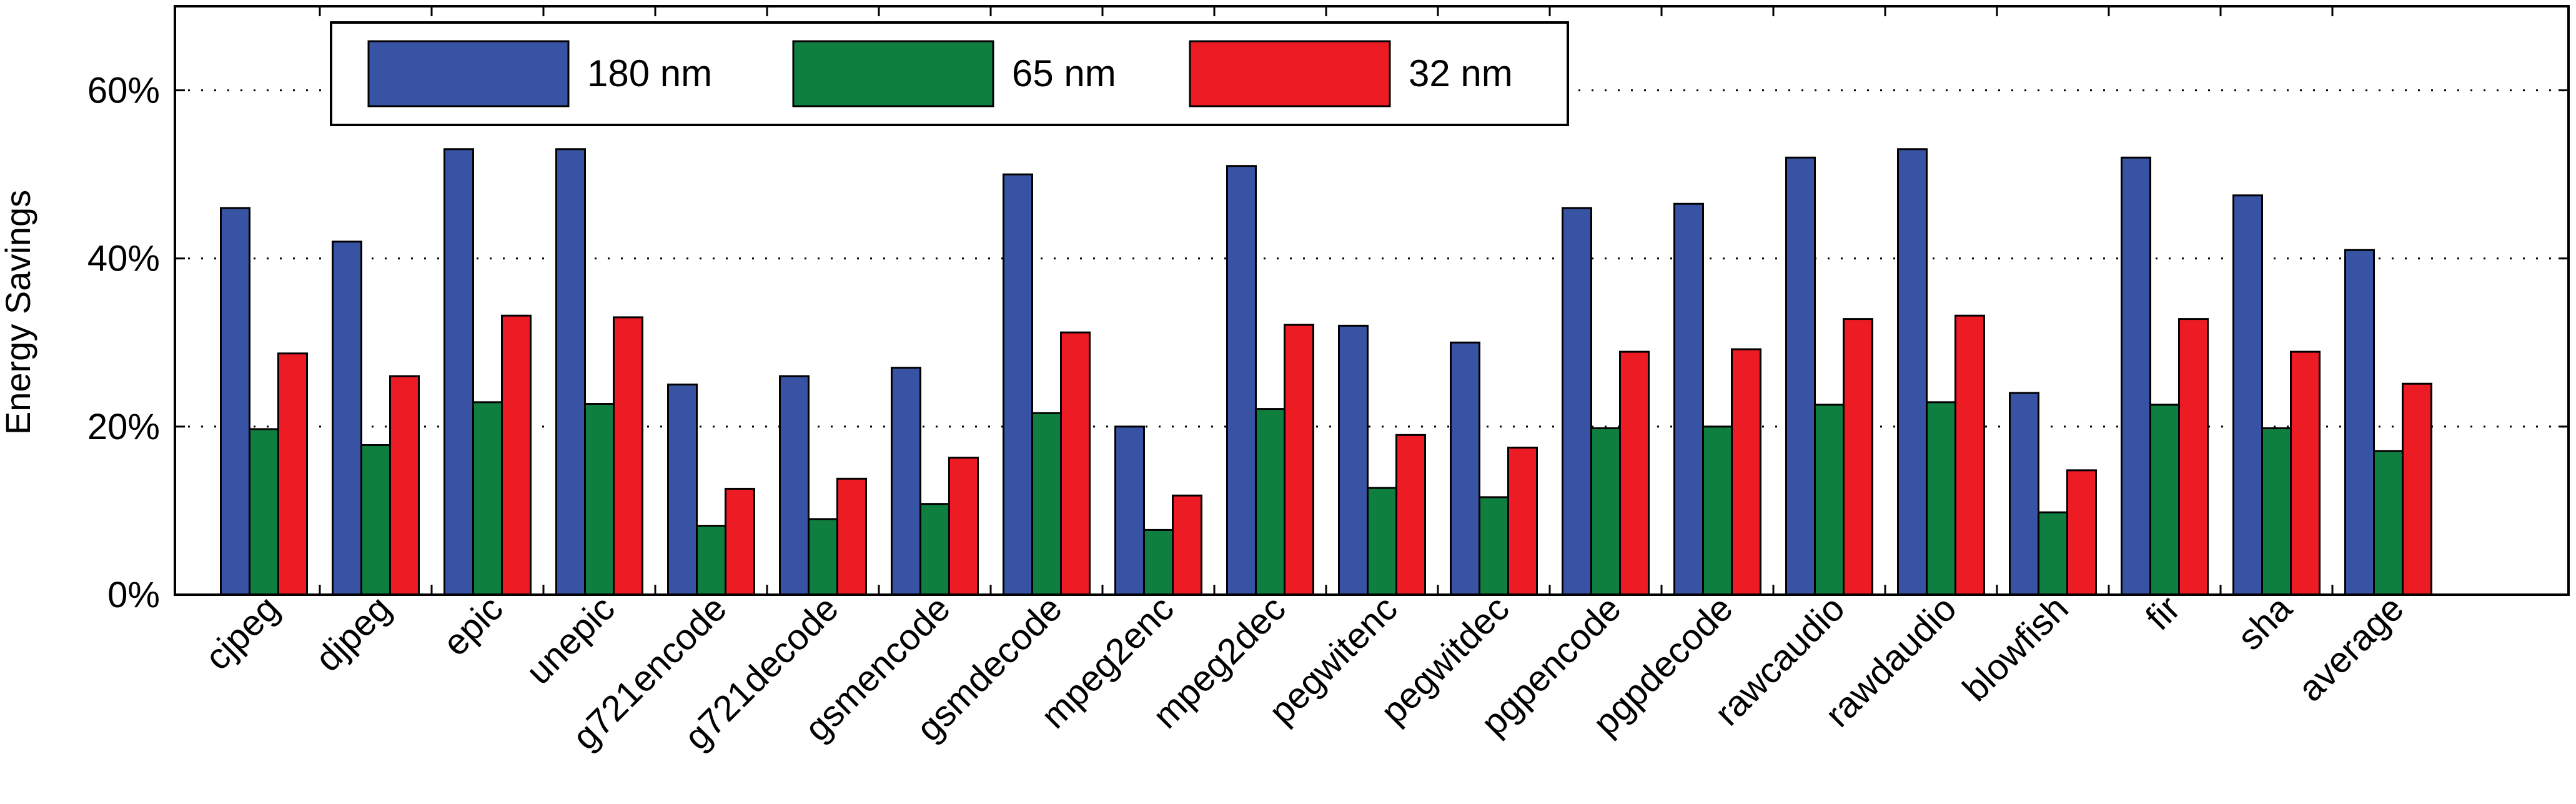  What do you see at coordinates (649, 73) in the screenshot?
I see `legend-label: 180 nm` at bounding box center [649, 73].